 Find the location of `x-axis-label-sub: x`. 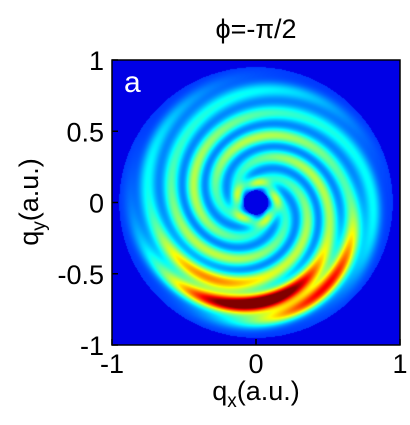

x-axis-label-sub: x is located at coordinates (232, 401).